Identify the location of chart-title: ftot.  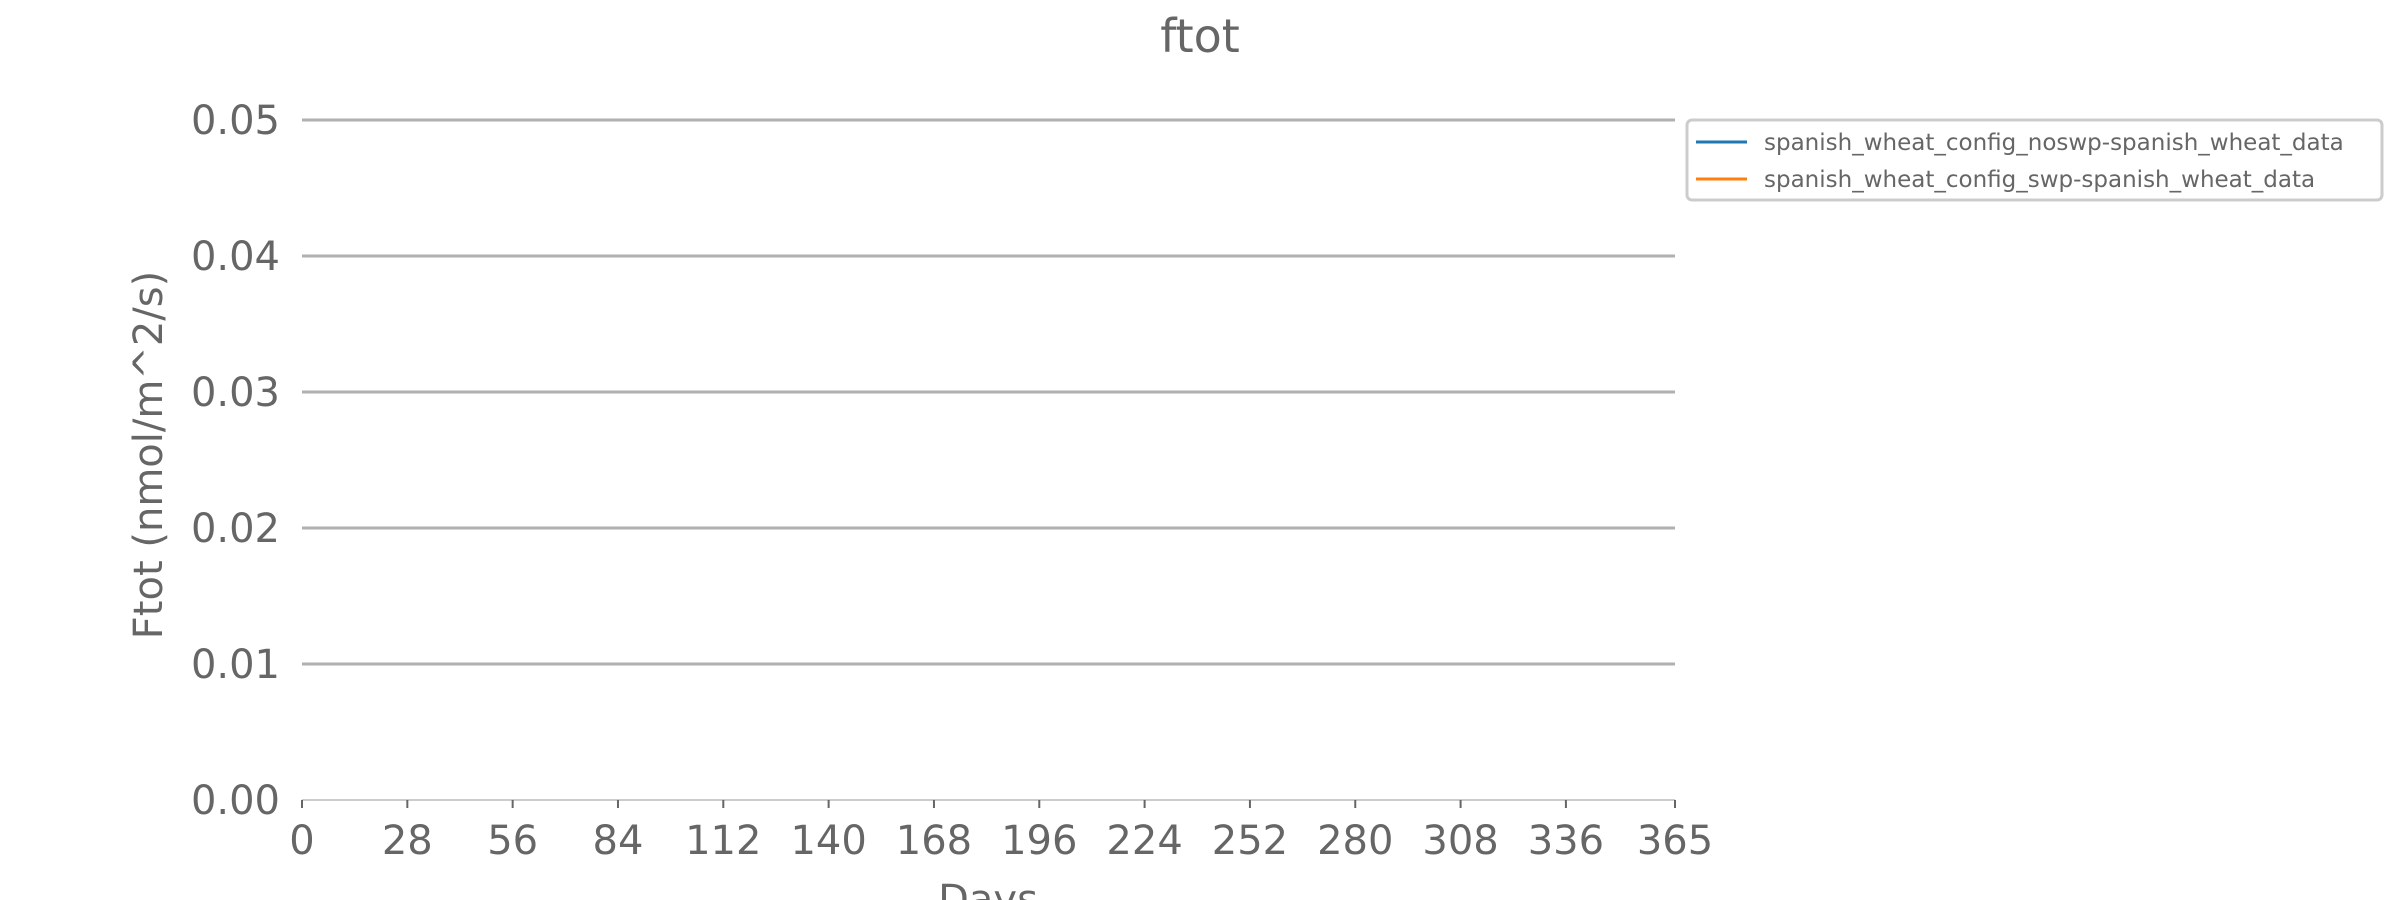
(1200, 36).